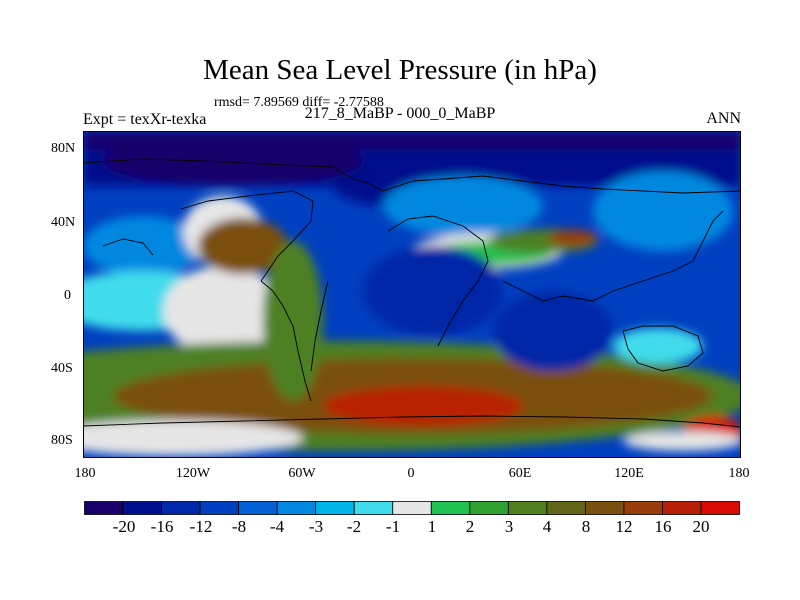 Image resolution: width=800 pixels, height=600 pixels. Describe the element at coordinates (63, 222) in the screenshot. I see `y-tick-label: 40N` at that location.